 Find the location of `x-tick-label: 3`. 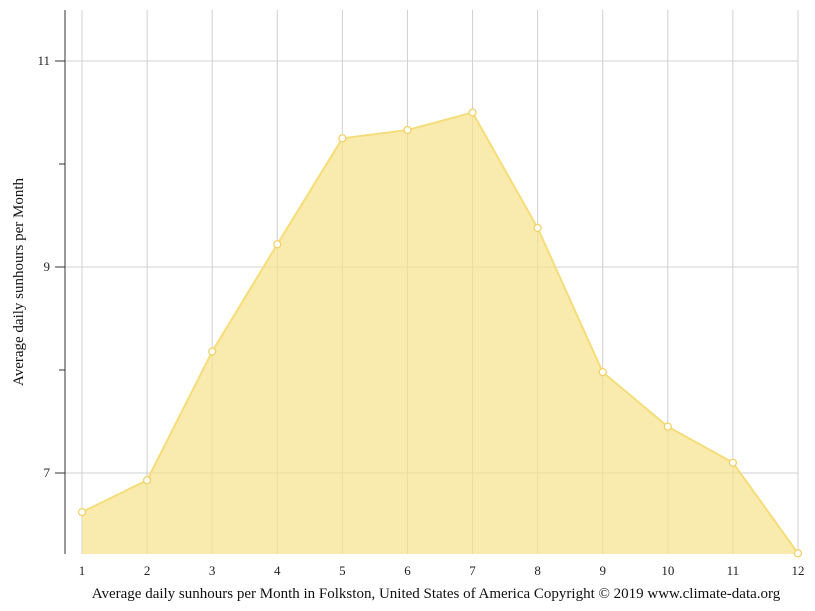

x-tick-label: 3 is located at coordinates (212, 570).